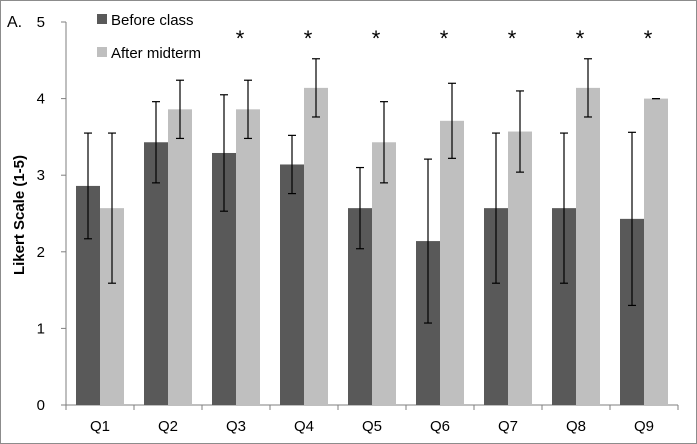 This screenshot has height=444, width=697. Describe the element at coordinates (440, 426) in the screenshot. I see `x-tick-label-q6: Q6` at that location.